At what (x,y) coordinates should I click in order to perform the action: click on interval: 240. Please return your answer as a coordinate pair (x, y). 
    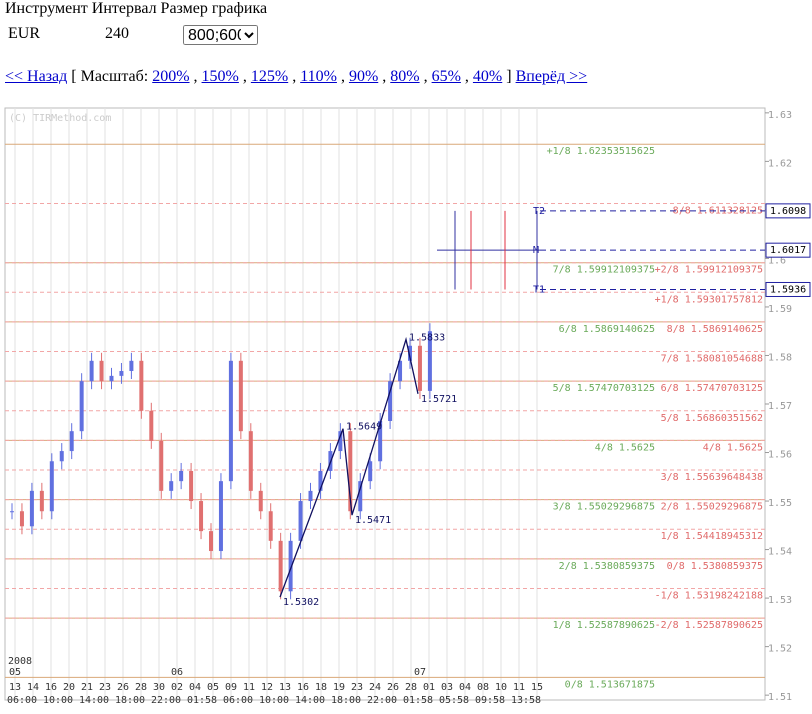
    Looking at the image, I should click on (117, 33).